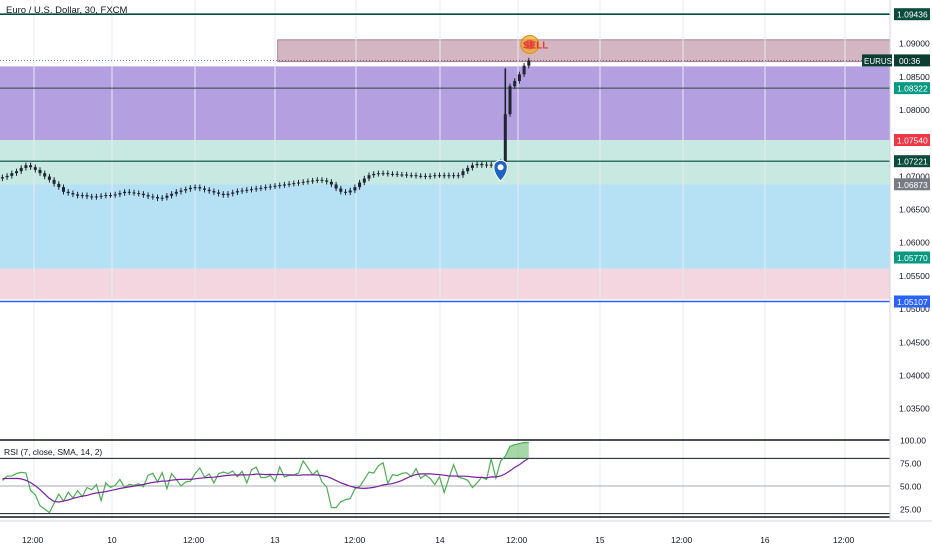  I want to click on price-level-badge: 1.06873, so click(912, 185).